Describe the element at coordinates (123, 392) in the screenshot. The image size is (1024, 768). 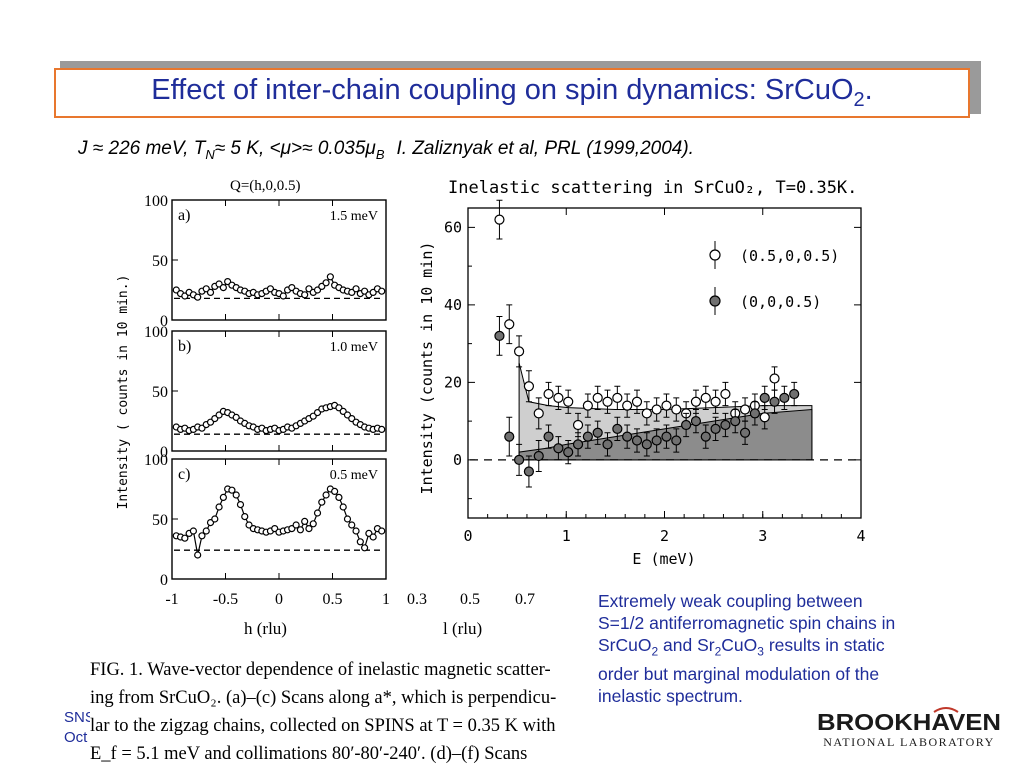
I see `left-ylabel: Intensity ( counts in 10 min.)` at that location.